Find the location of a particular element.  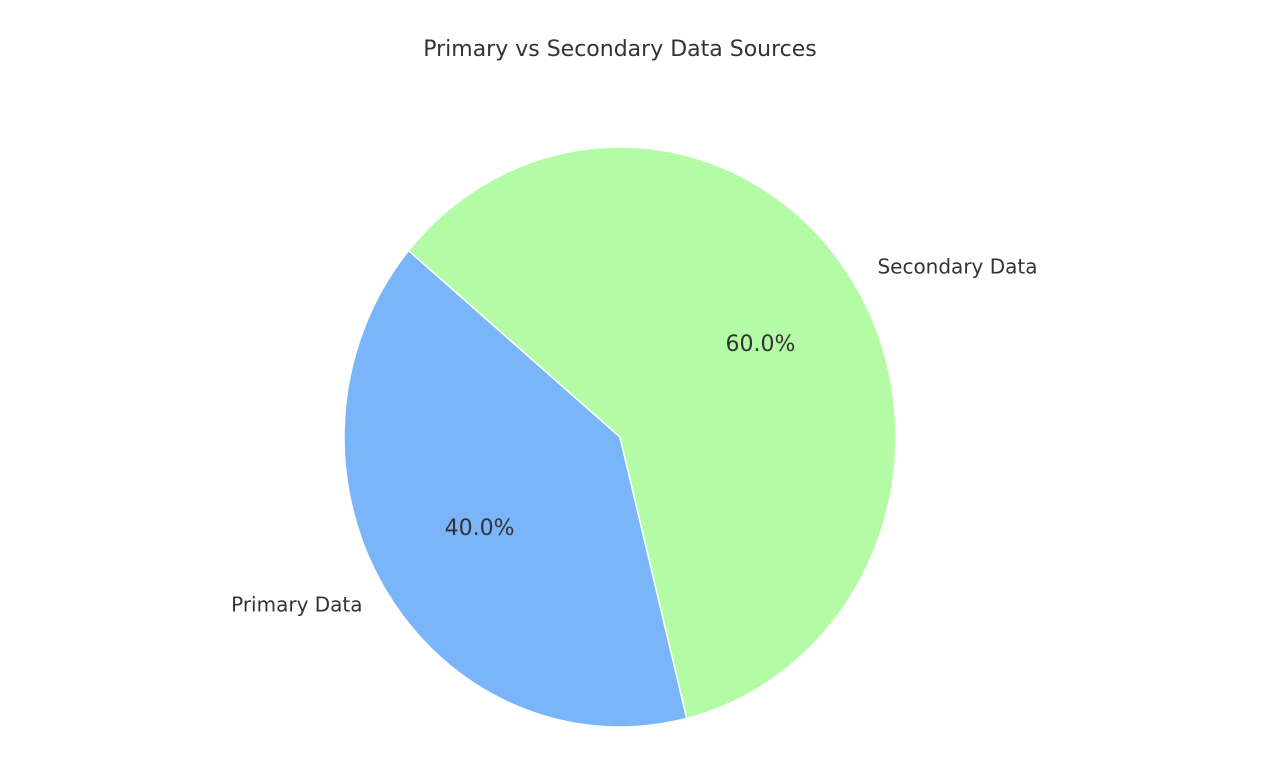

slice-label: Secondary Data is located at coordinates (957, 266).